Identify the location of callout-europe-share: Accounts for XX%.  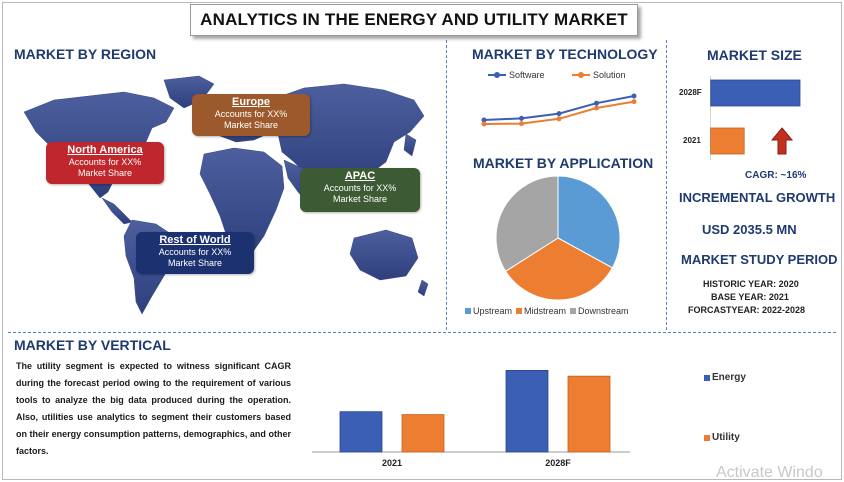
(251, 114).